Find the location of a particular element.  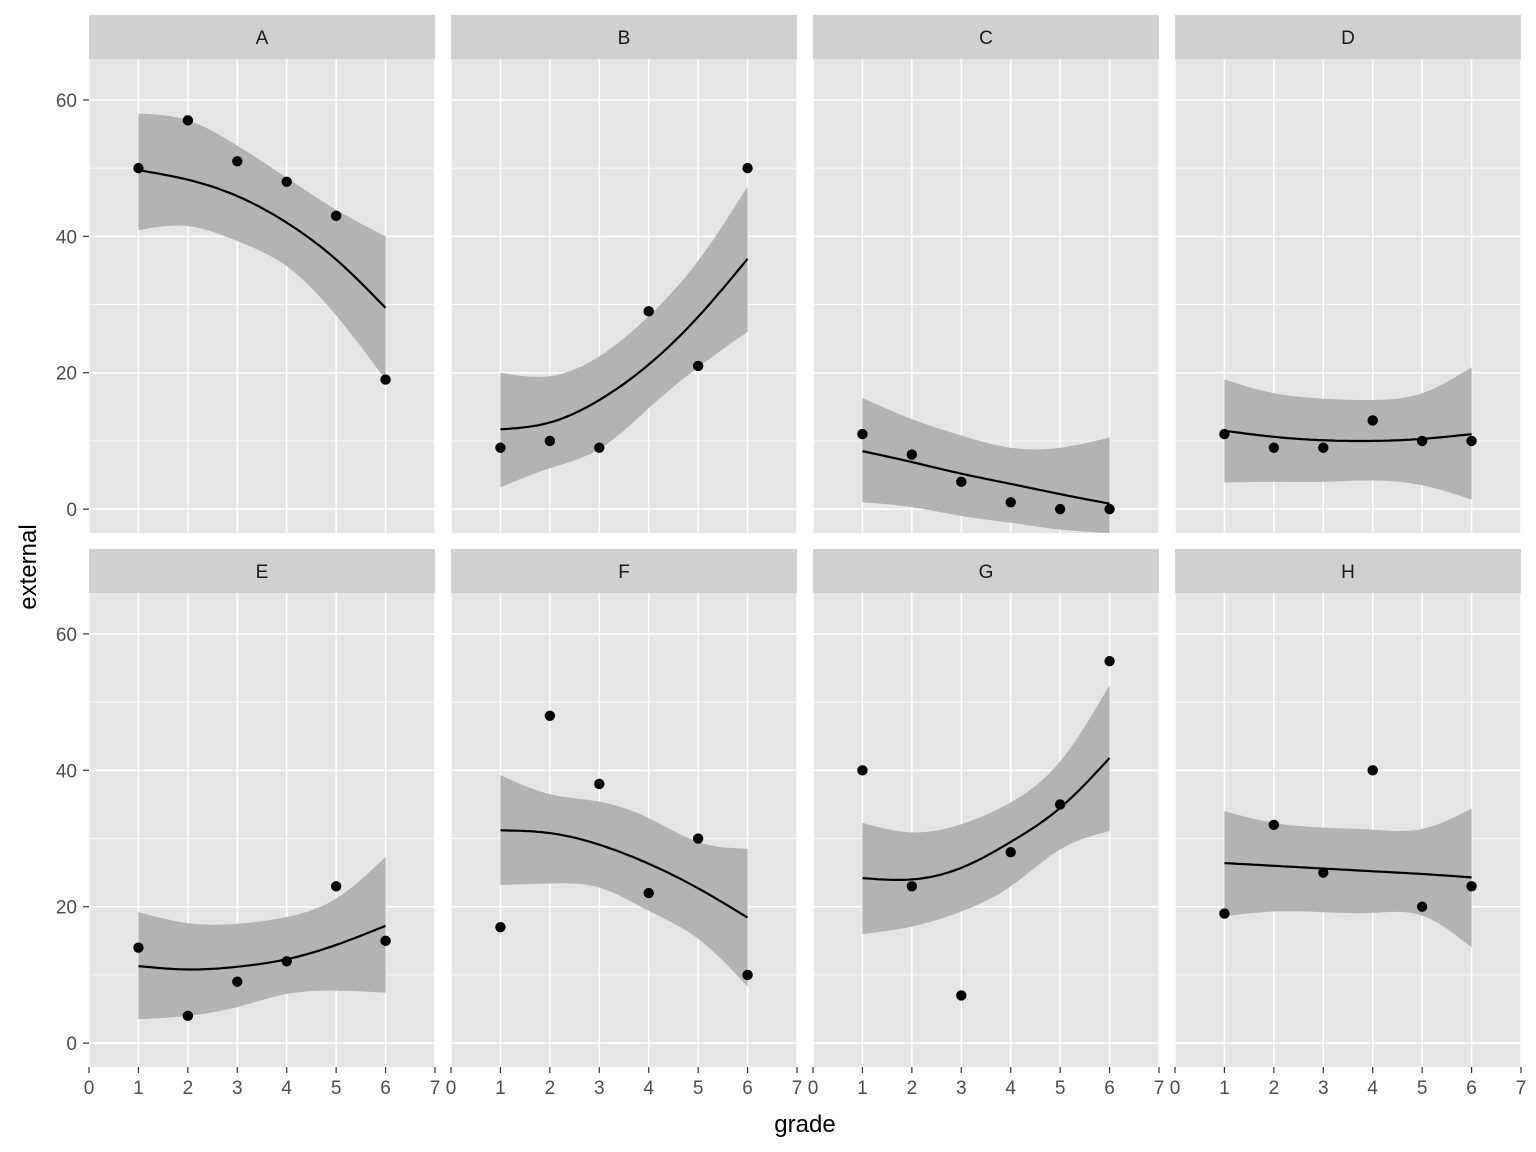

facet-panel-a: A is located at coordinates (262, 274).